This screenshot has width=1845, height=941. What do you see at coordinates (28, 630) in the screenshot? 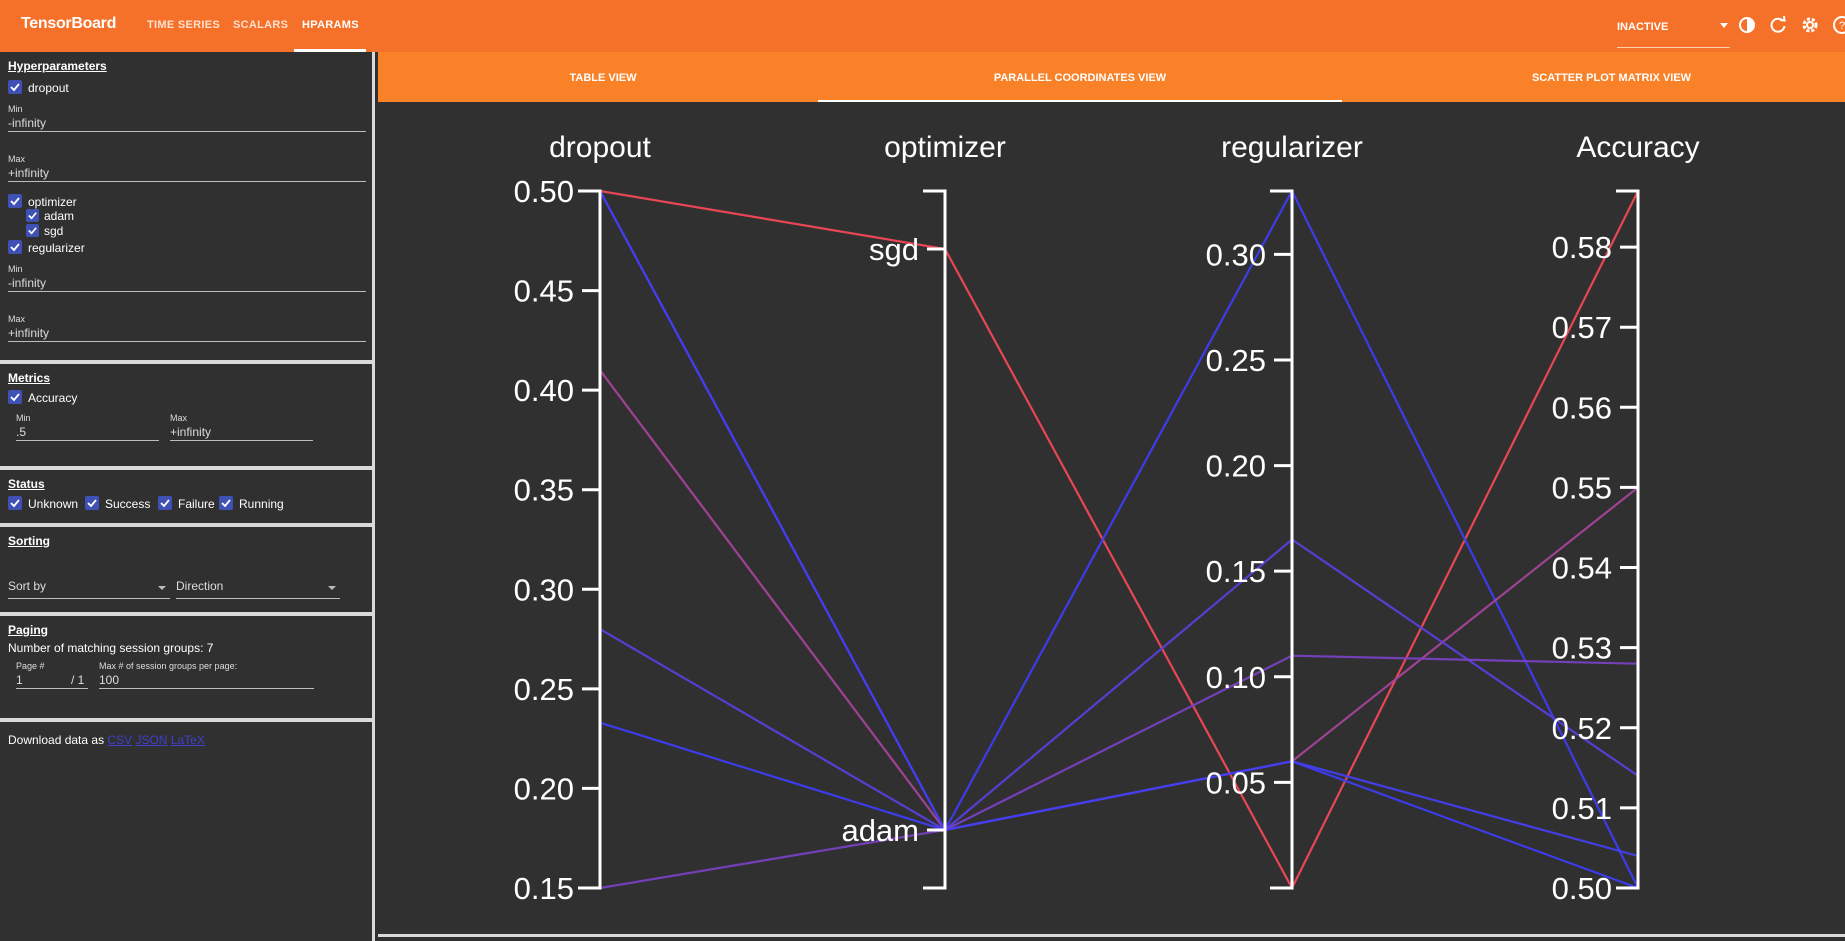
I see `paging-title: Paging` at bounding box center [28, 630].